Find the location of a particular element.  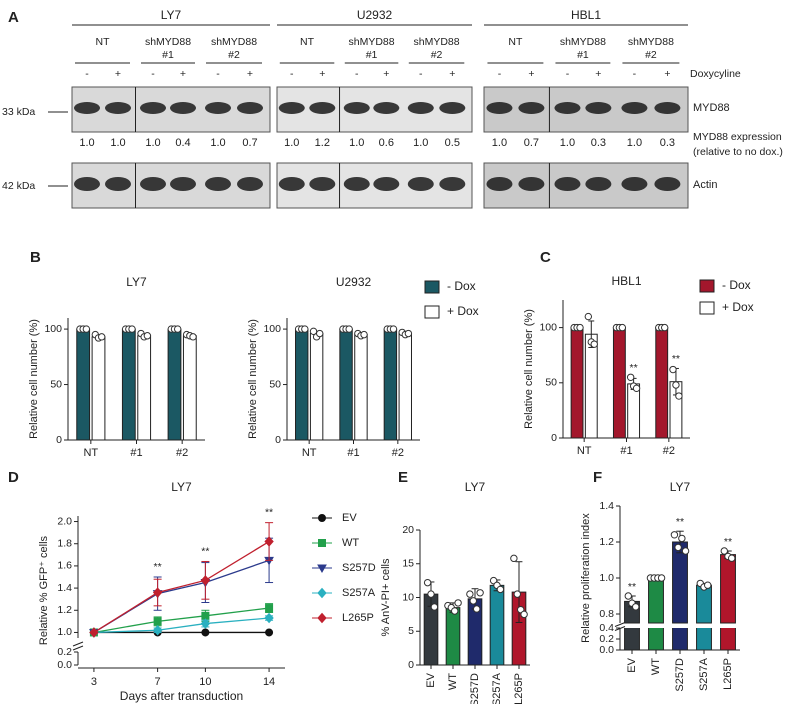

x-axis-label: Days after transduction is located at coordinates (181, 696).